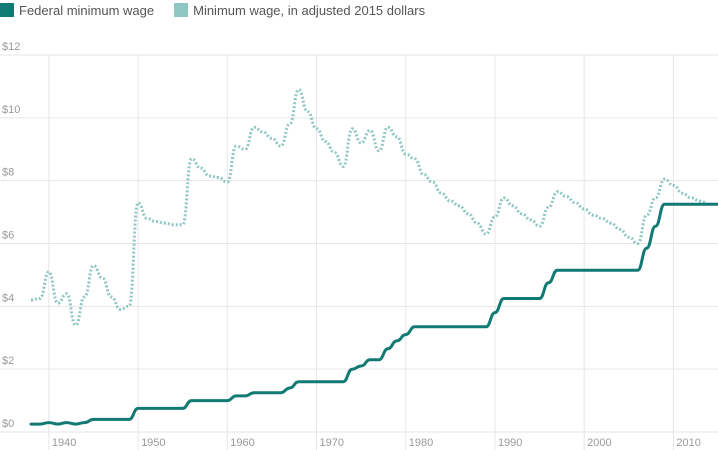 The width and height of the screenshot is (718, 450). I want to click on x-tick-label: 1960, so click(242, 443).